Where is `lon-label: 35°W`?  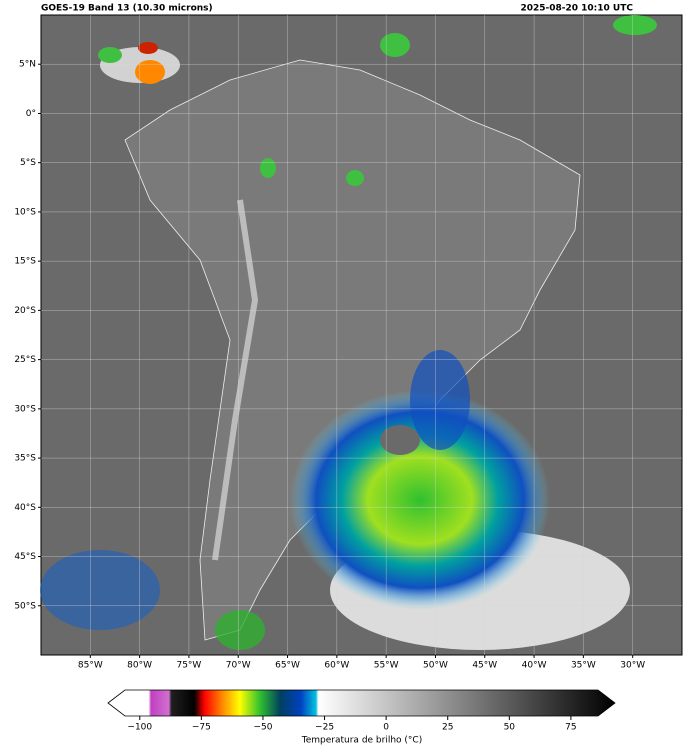 lon-label: 35°W is located at coordinates (583, 666).